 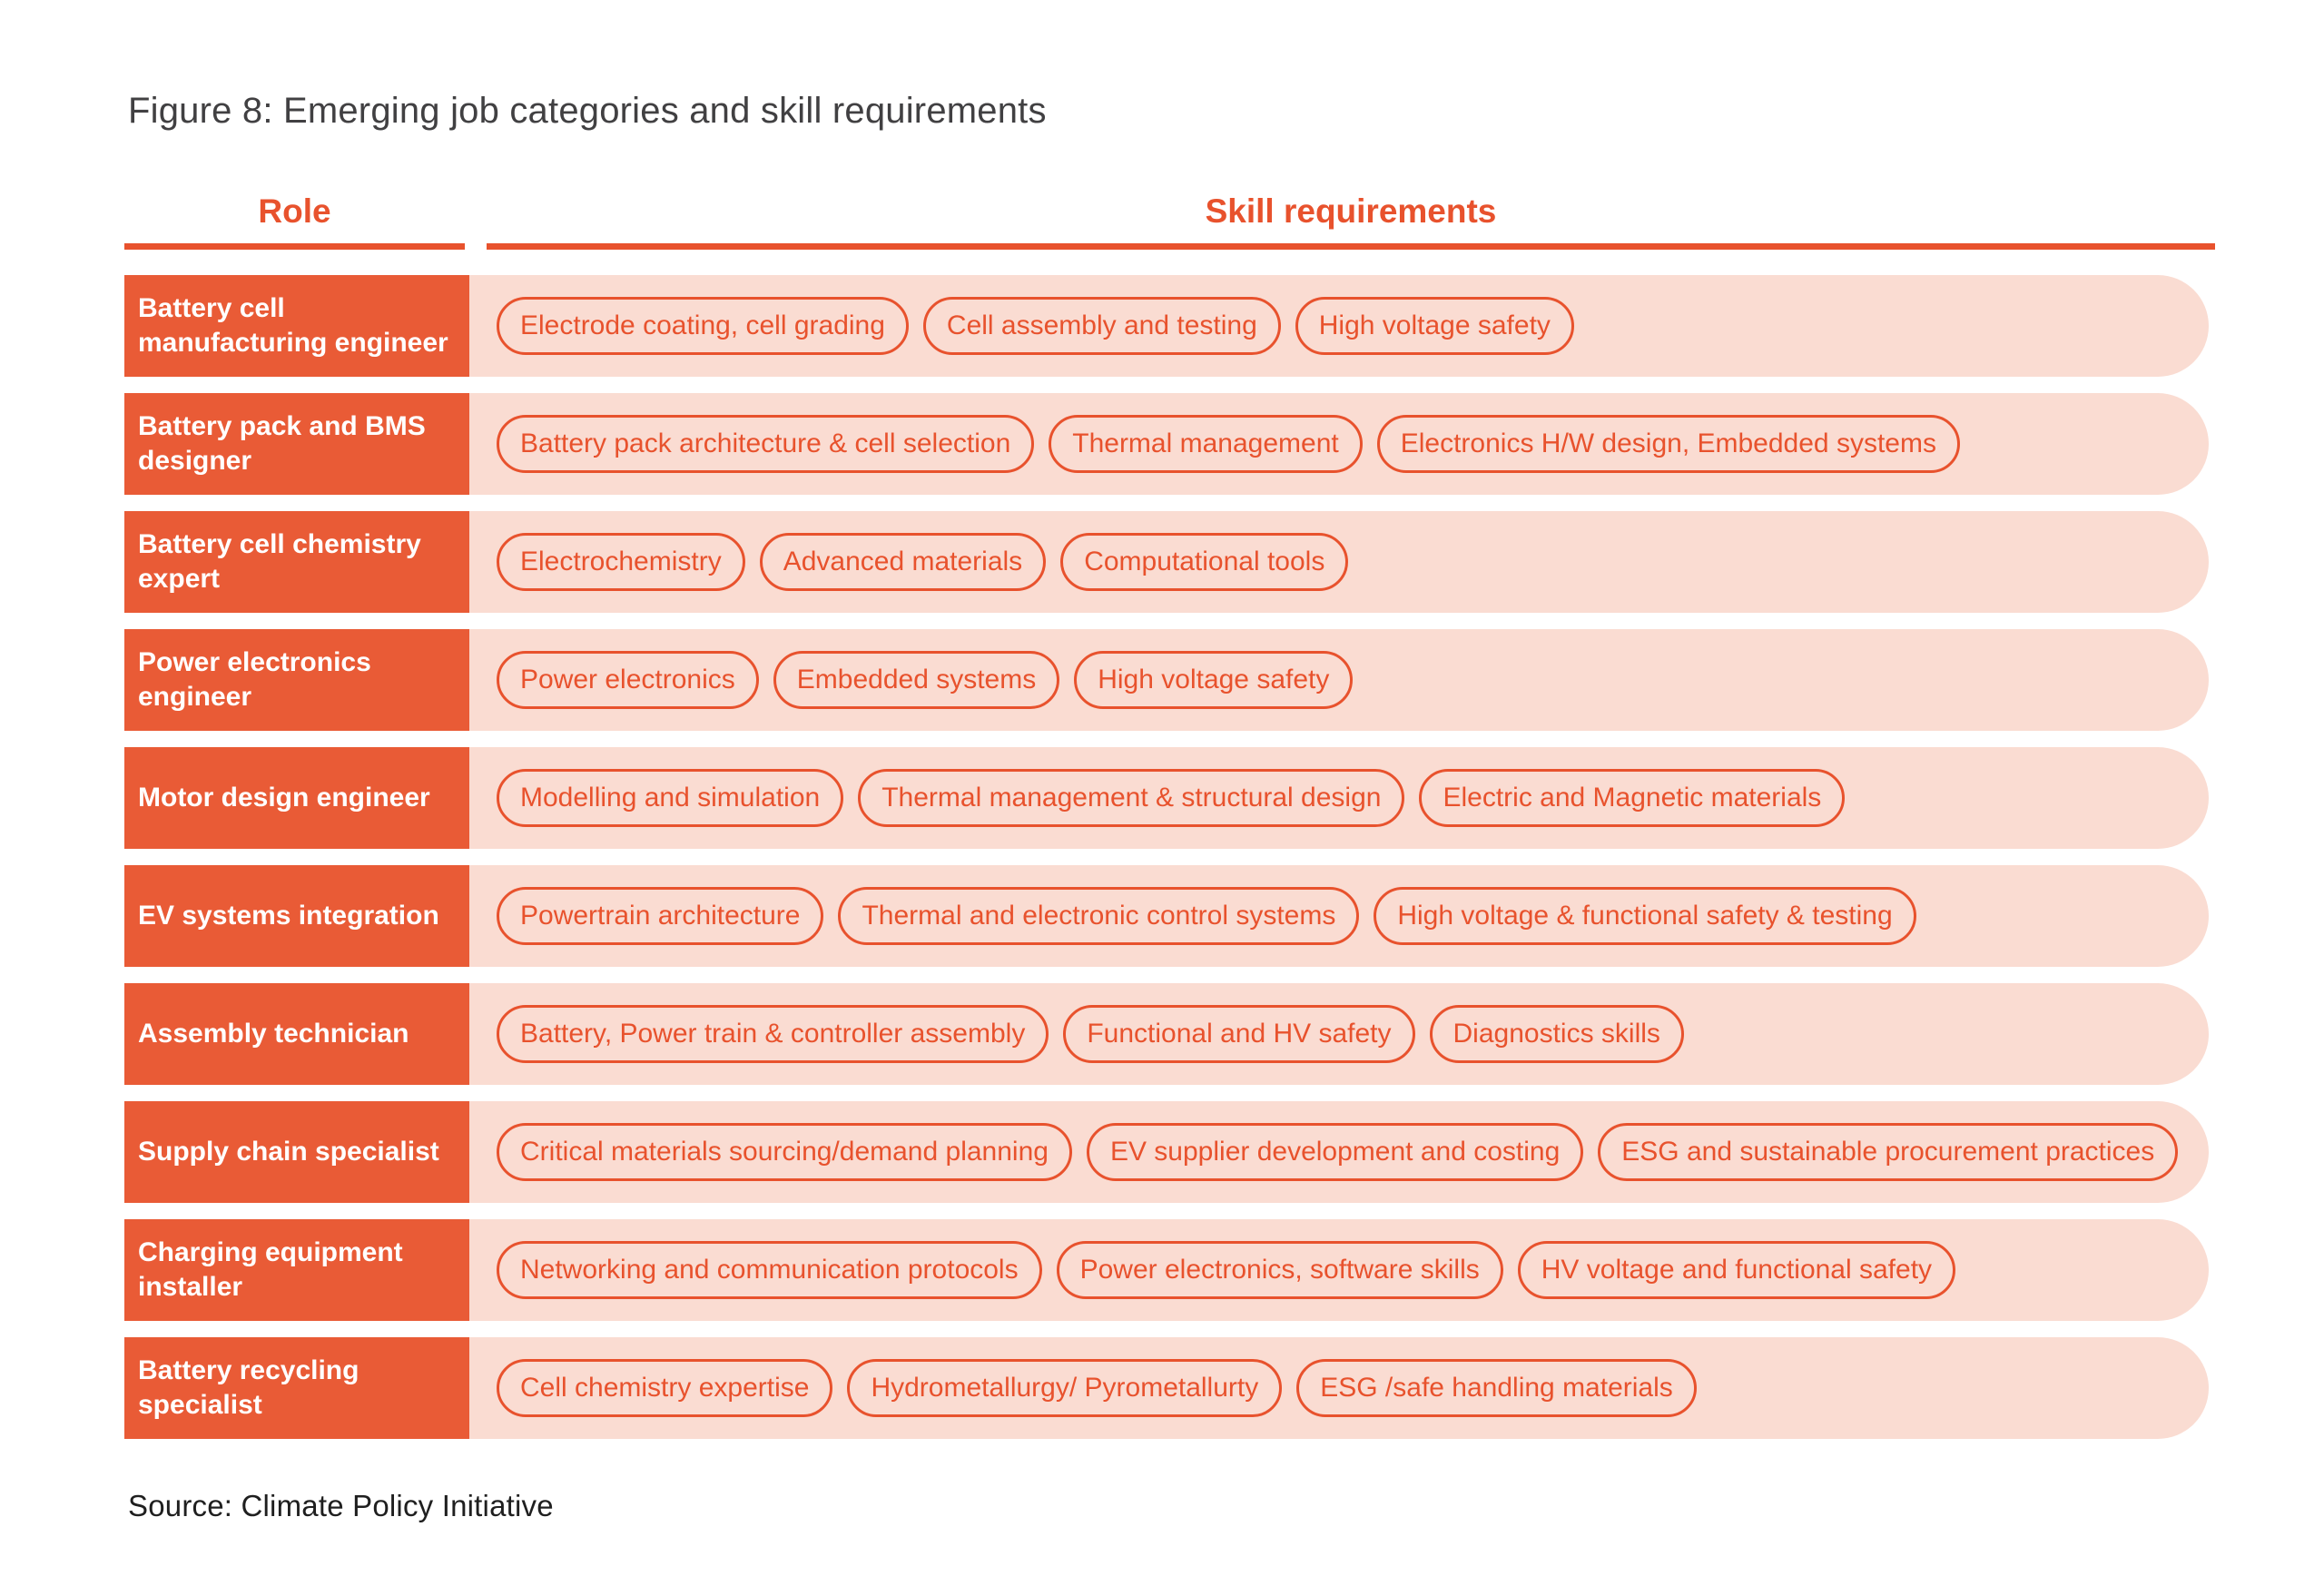 I want to click on role-label: Charging equipment installer, so click(x=270, y=1269).